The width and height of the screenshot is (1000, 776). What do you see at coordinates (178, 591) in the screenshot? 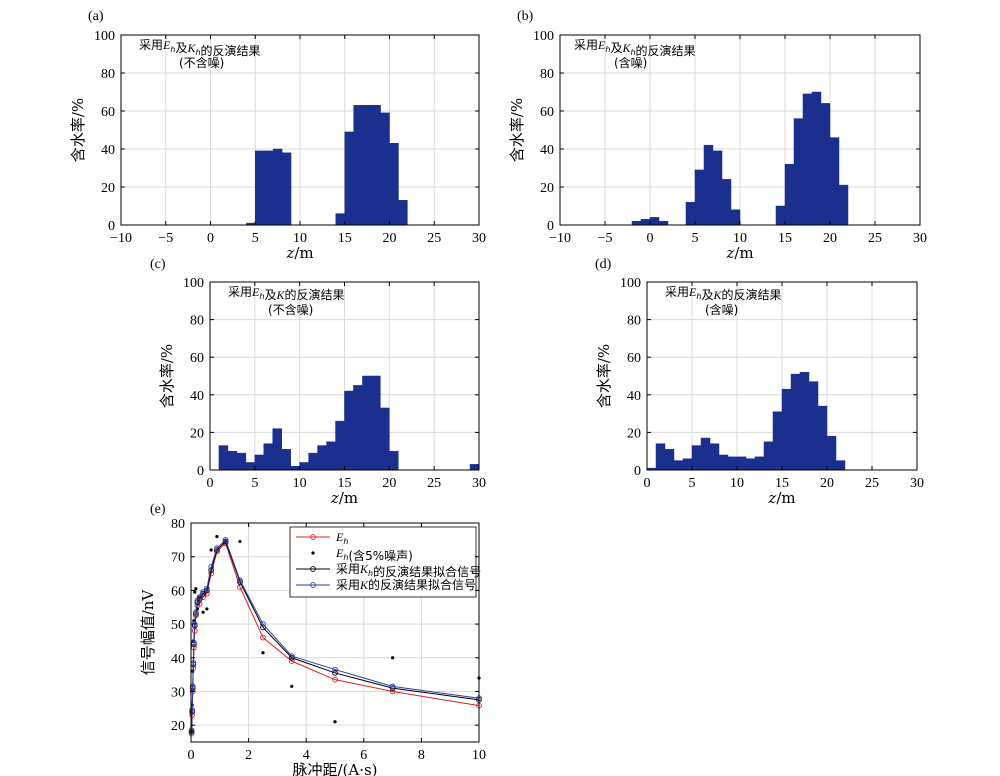
I see `y-tick-label: 60` at bounding box center [178, 591].